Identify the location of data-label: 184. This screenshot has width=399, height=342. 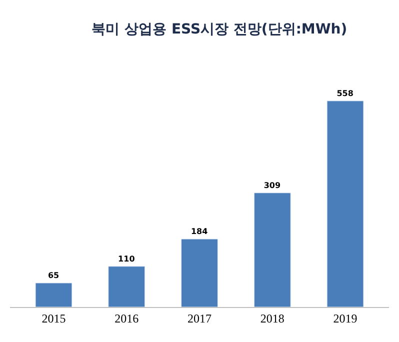
(199, 231).